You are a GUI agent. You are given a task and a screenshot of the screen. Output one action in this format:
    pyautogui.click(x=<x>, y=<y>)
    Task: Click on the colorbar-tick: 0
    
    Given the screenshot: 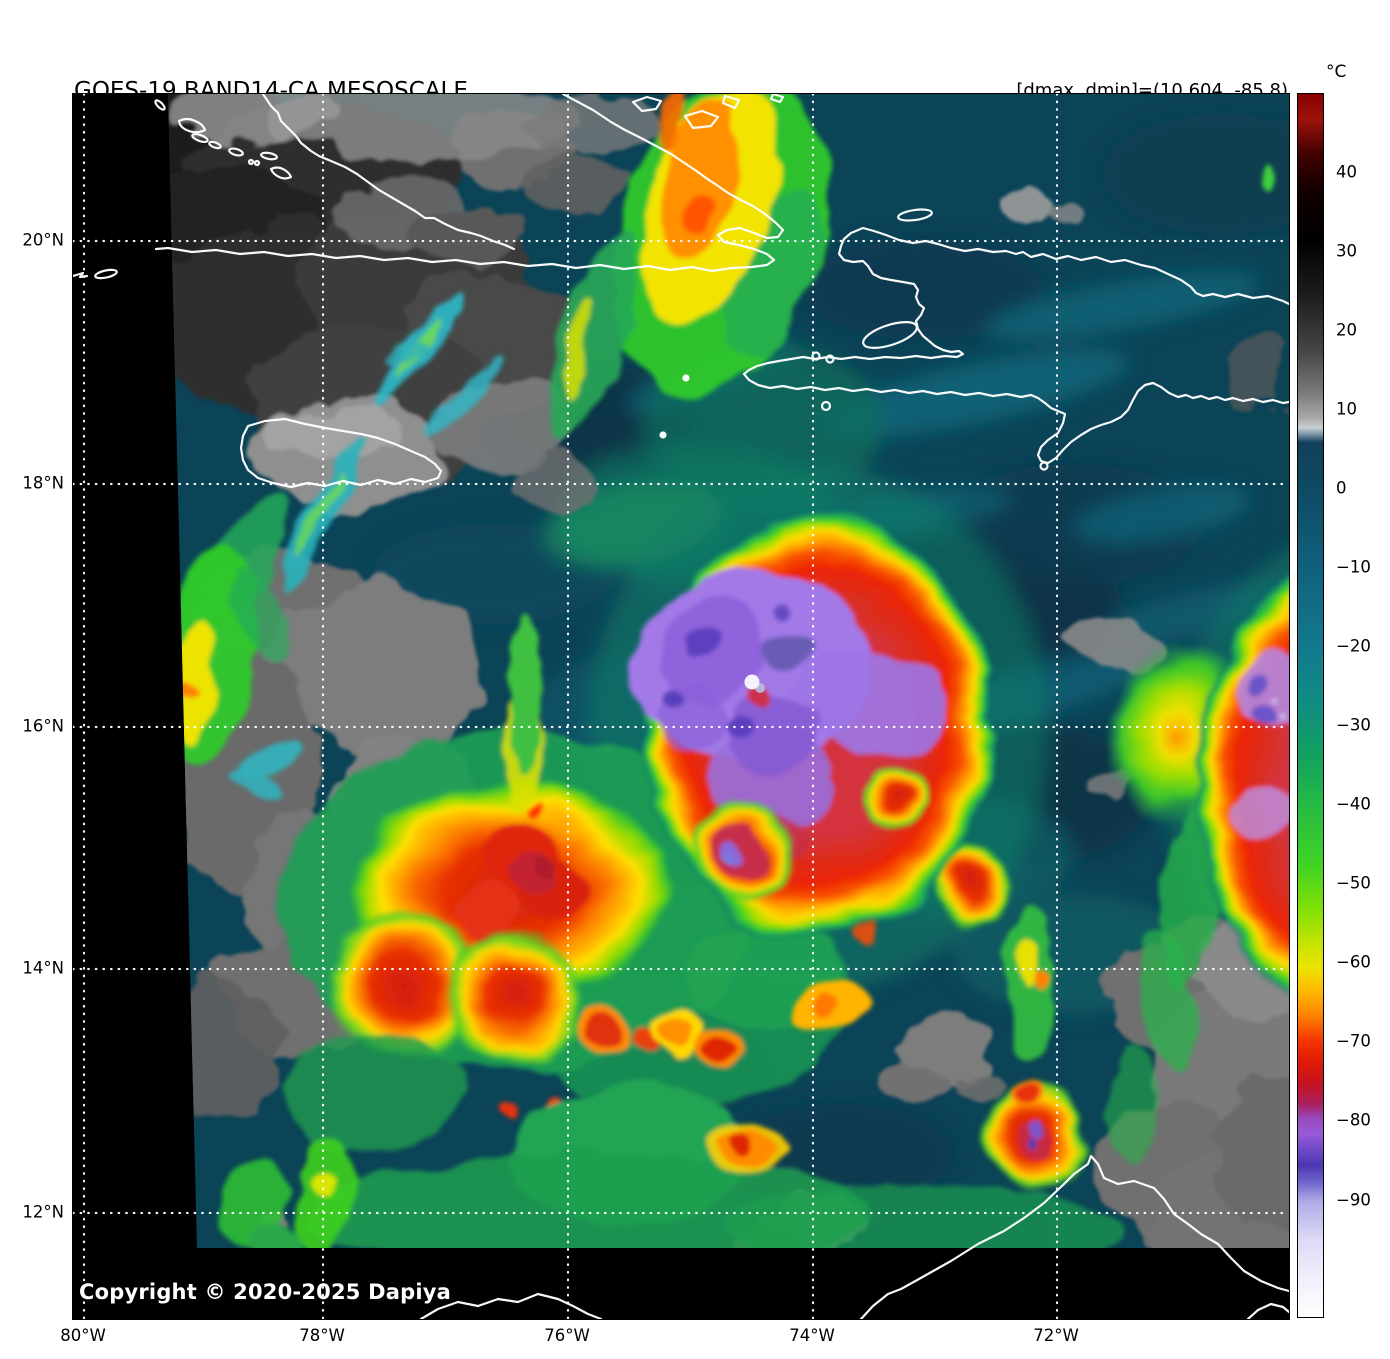 What is the action you would take?
    pyautogui.click(x=1341, y=488)
    